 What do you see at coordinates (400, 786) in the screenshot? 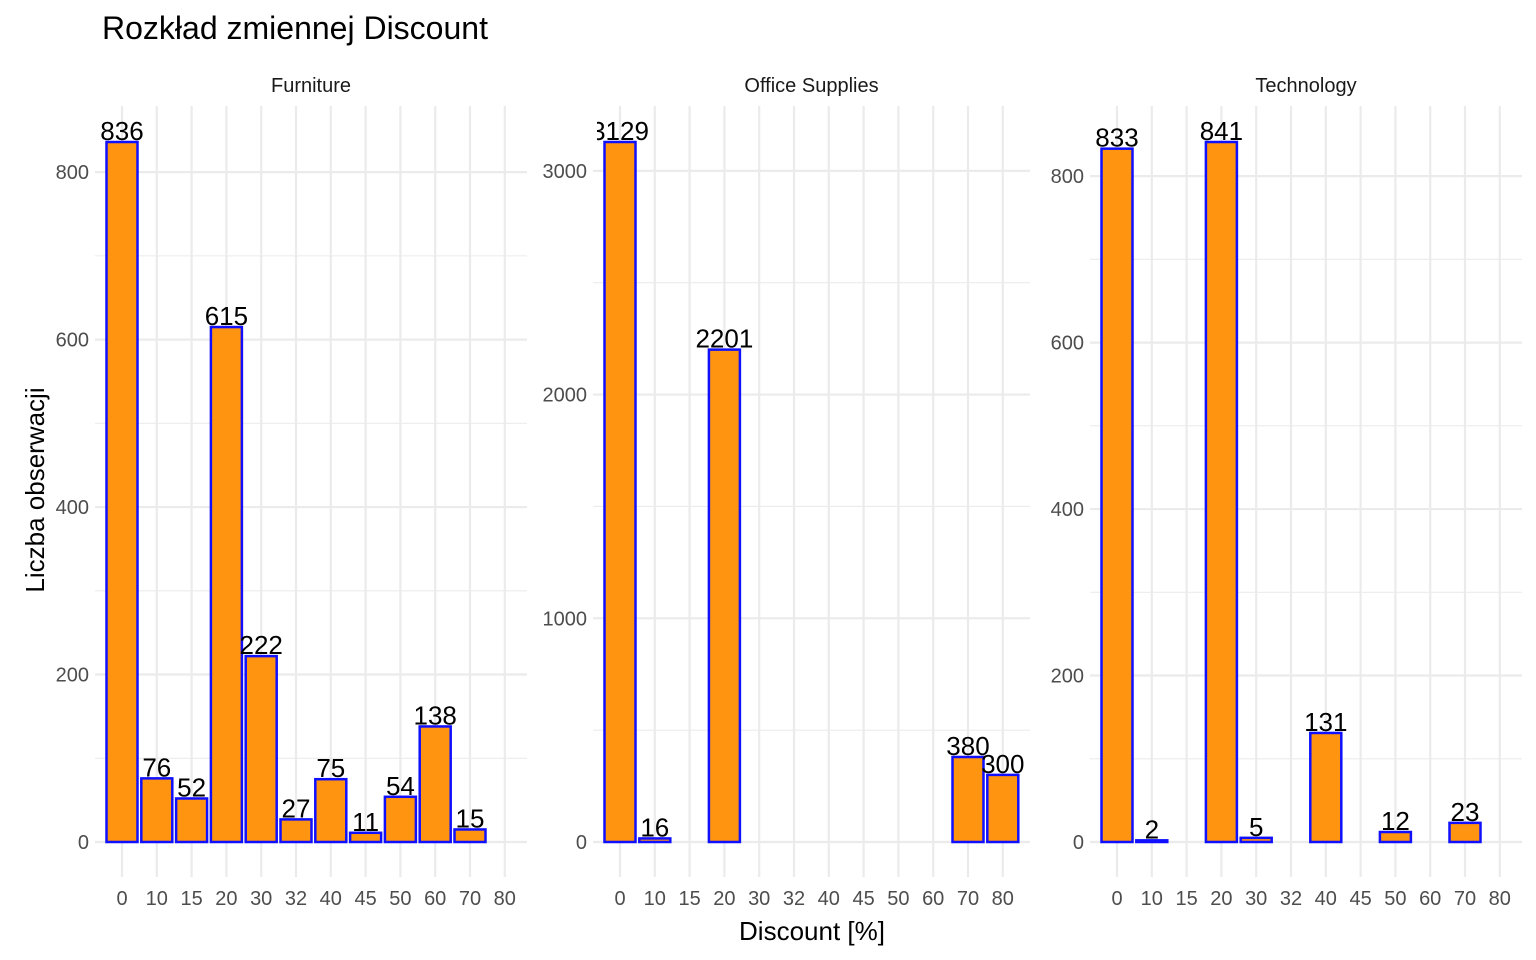
I see `bar-value-label: 54` at bounding box center [400, 786].